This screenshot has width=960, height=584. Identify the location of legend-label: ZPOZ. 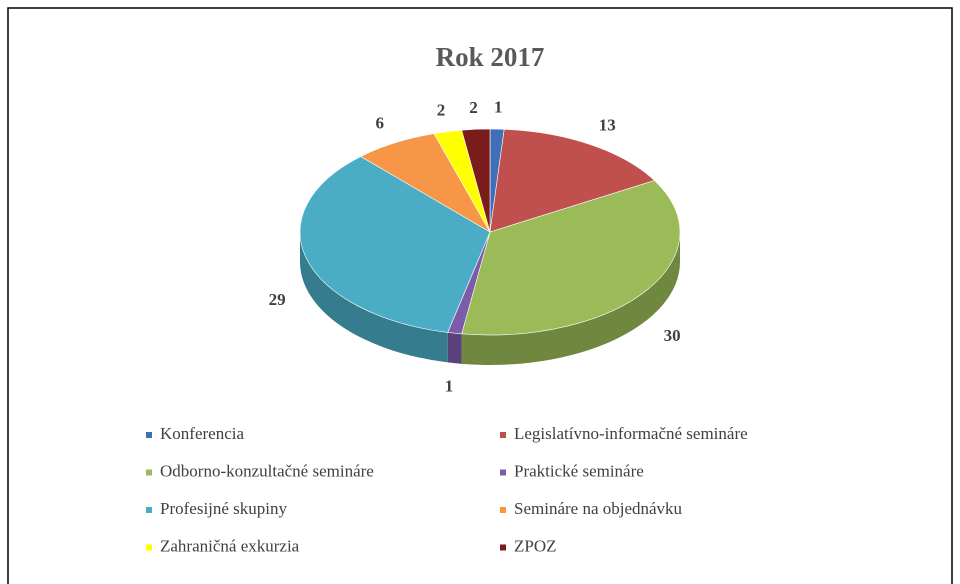
(535, 545).